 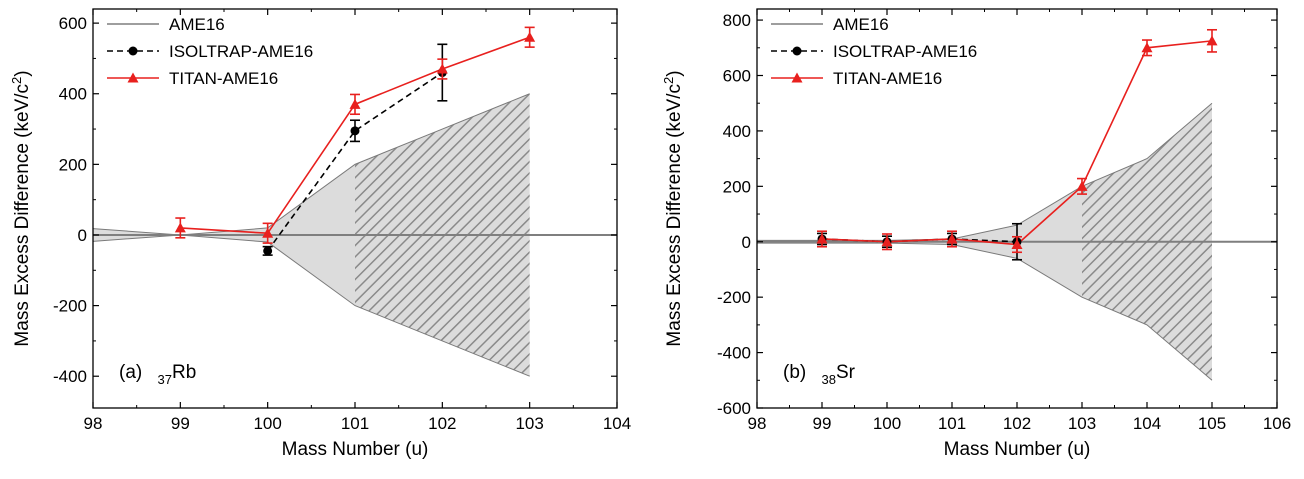 I want to click on y-tick-label: -600, so click(x=734, y=408).